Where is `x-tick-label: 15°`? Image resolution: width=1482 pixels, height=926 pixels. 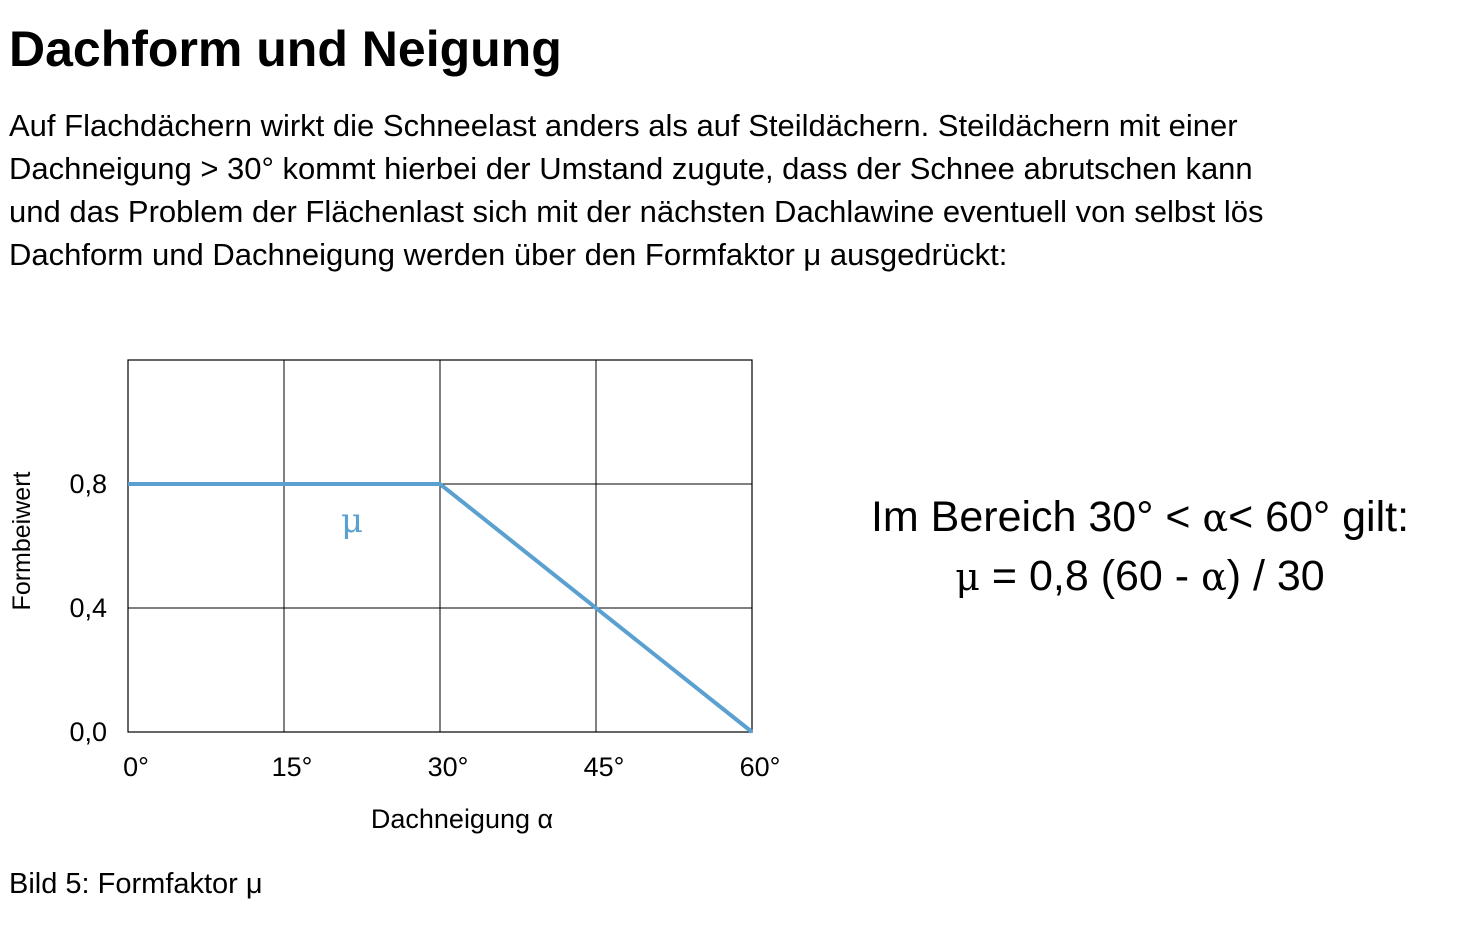 x-tick-label: 15° is located at coordinates (292, 767).